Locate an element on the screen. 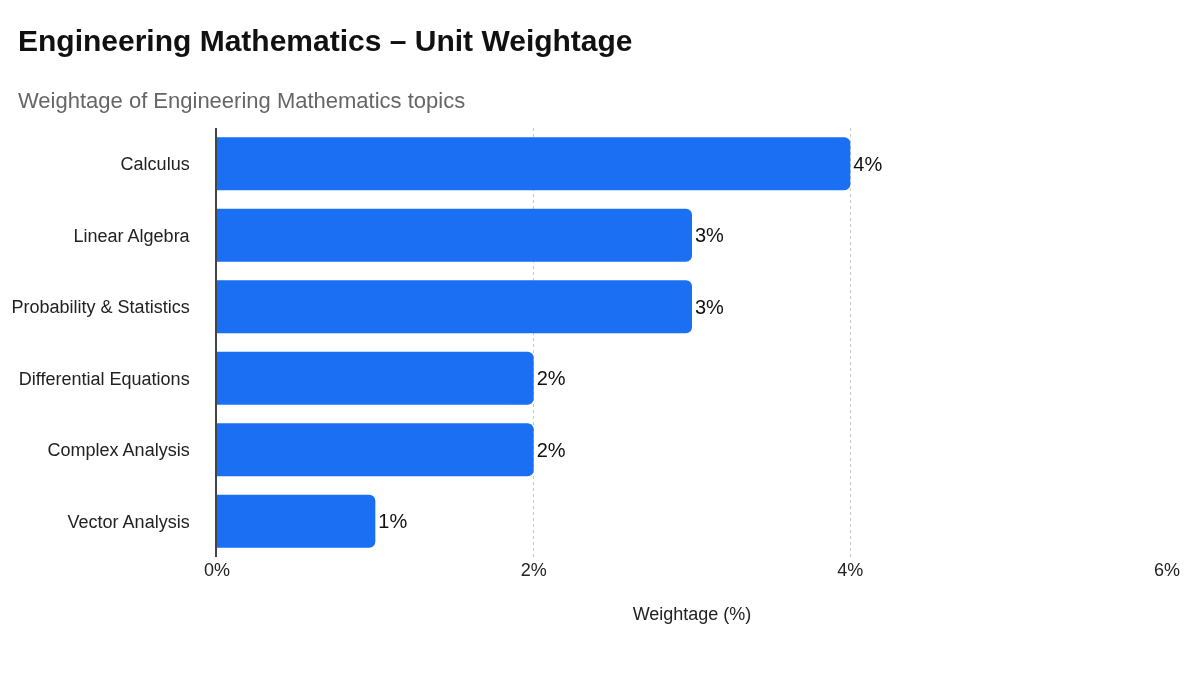 The image size is (1200, 677). y-tick-label: Vector Analysis is located at coordinates (128, 521).